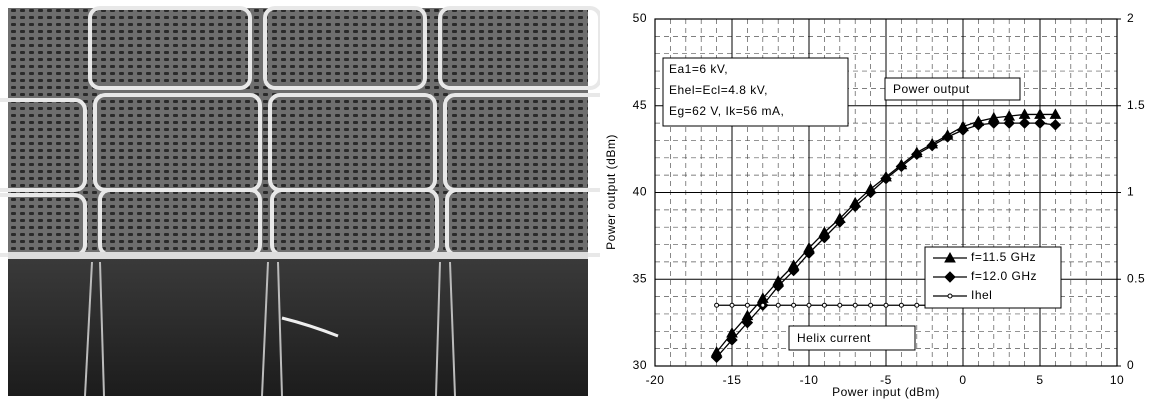  Describe the element at coordinates (732, 380) in the screenshot. I see `x-tick-label: -15` at that location.